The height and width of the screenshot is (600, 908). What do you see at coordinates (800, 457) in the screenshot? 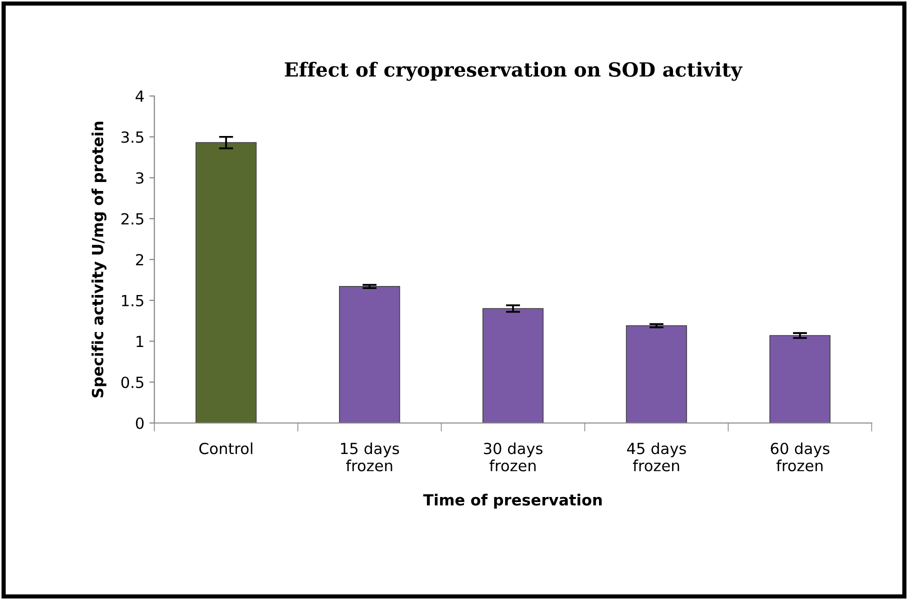
I see `x-tick-label: 60 days frozen` at bounding box center [800, 457].